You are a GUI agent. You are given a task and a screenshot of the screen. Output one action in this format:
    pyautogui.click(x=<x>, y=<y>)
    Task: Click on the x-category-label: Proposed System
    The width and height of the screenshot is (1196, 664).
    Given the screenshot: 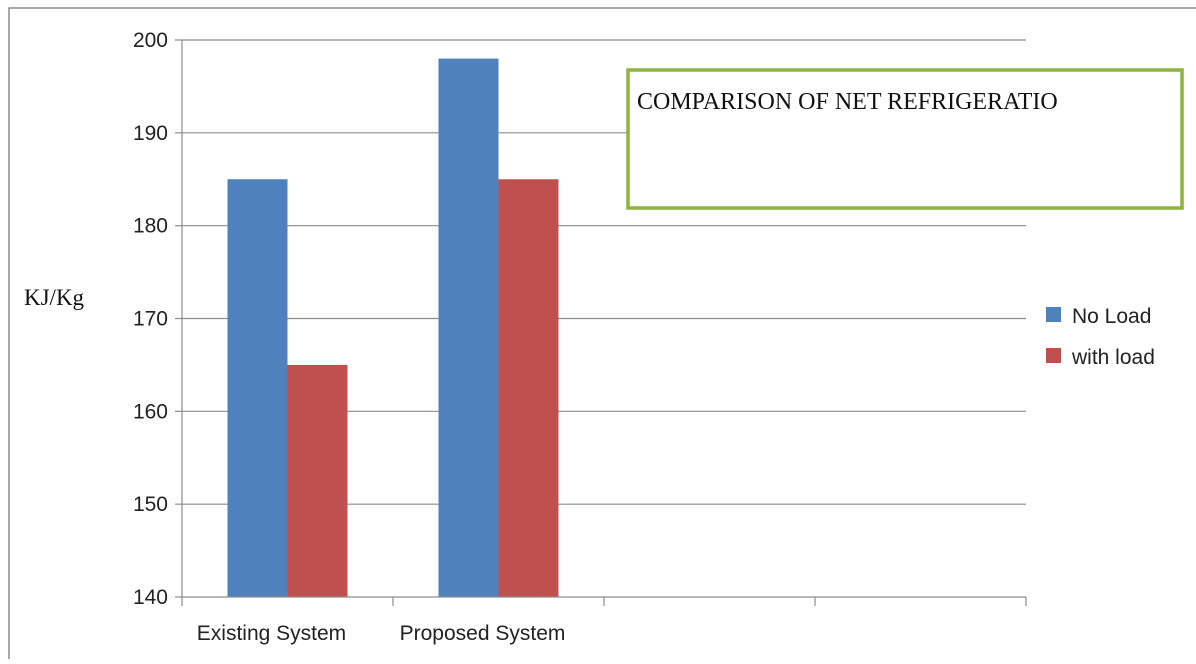 What is the action you would take?
    pyautogui.click(x=483, y=633)
    